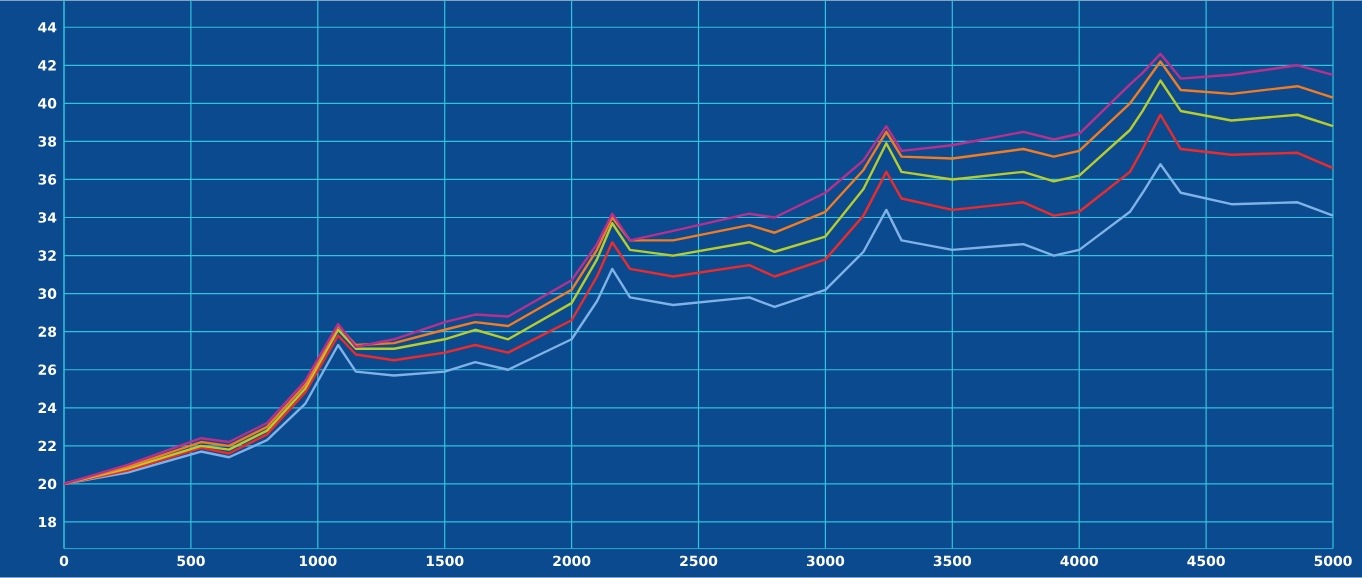 The width and height of the screenshot is (1362, 578). Describe the element at coordinates (47, 370) in the screenshot. I see `y-tick-label: 26` at that location.